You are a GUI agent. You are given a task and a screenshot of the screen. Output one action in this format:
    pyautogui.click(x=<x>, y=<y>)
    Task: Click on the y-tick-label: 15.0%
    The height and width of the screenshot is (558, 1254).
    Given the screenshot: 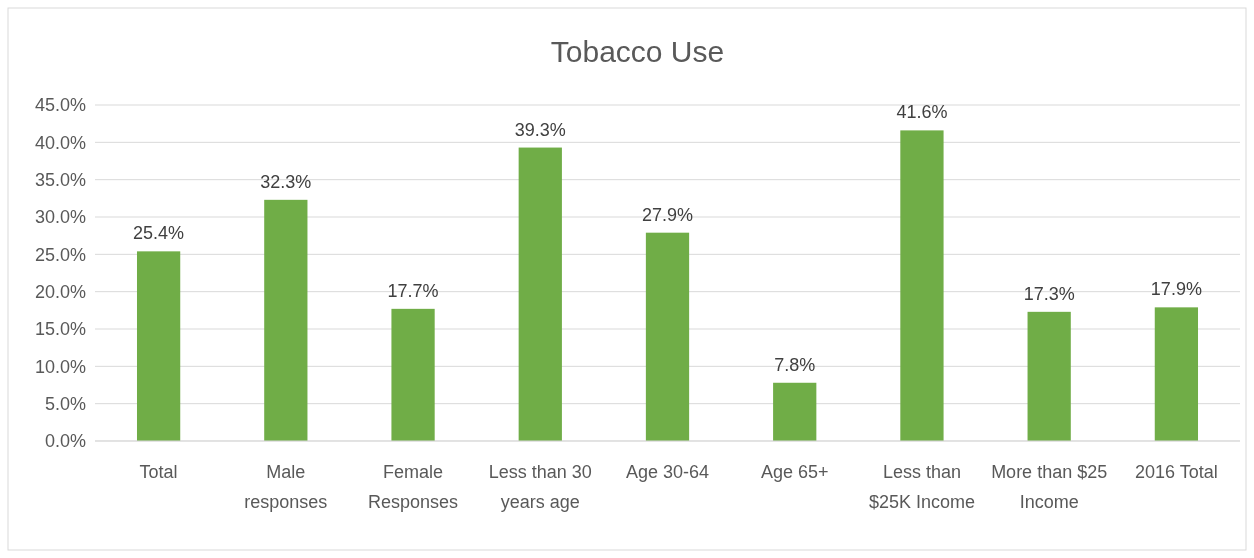 What is the action you would take?
    pyautogui.click(x=60, y=329)
    